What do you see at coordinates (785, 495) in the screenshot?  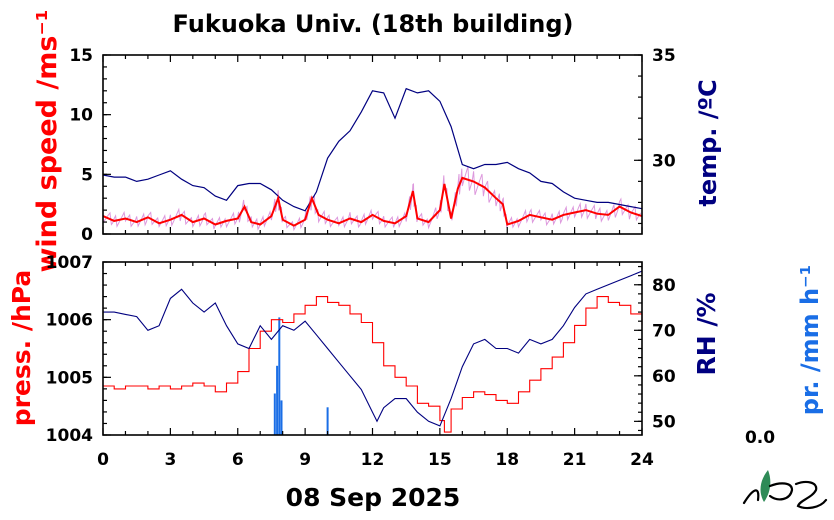 I see `logo-script-mark` at bounding box center [785, 495].